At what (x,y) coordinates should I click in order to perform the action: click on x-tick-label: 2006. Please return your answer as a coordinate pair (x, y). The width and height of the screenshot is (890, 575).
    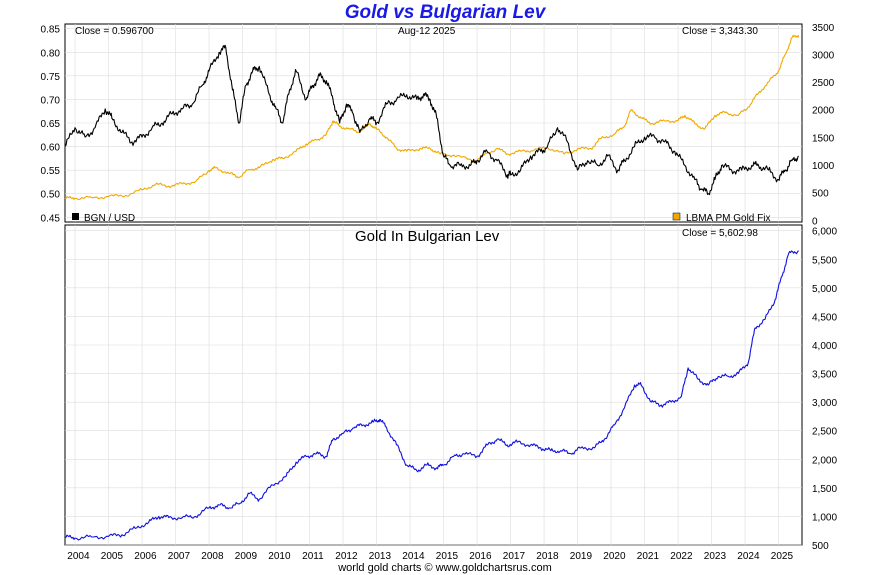
    Looking at the image, I should click on (145, 555).